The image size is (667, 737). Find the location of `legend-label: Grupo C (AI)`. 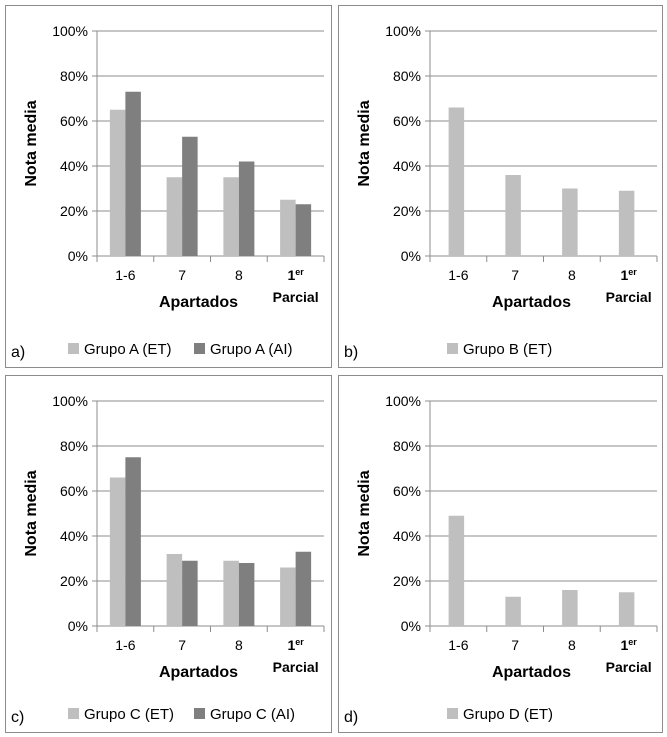

legend-label: Grupo C (AI) is located at coordinates (252, 714).